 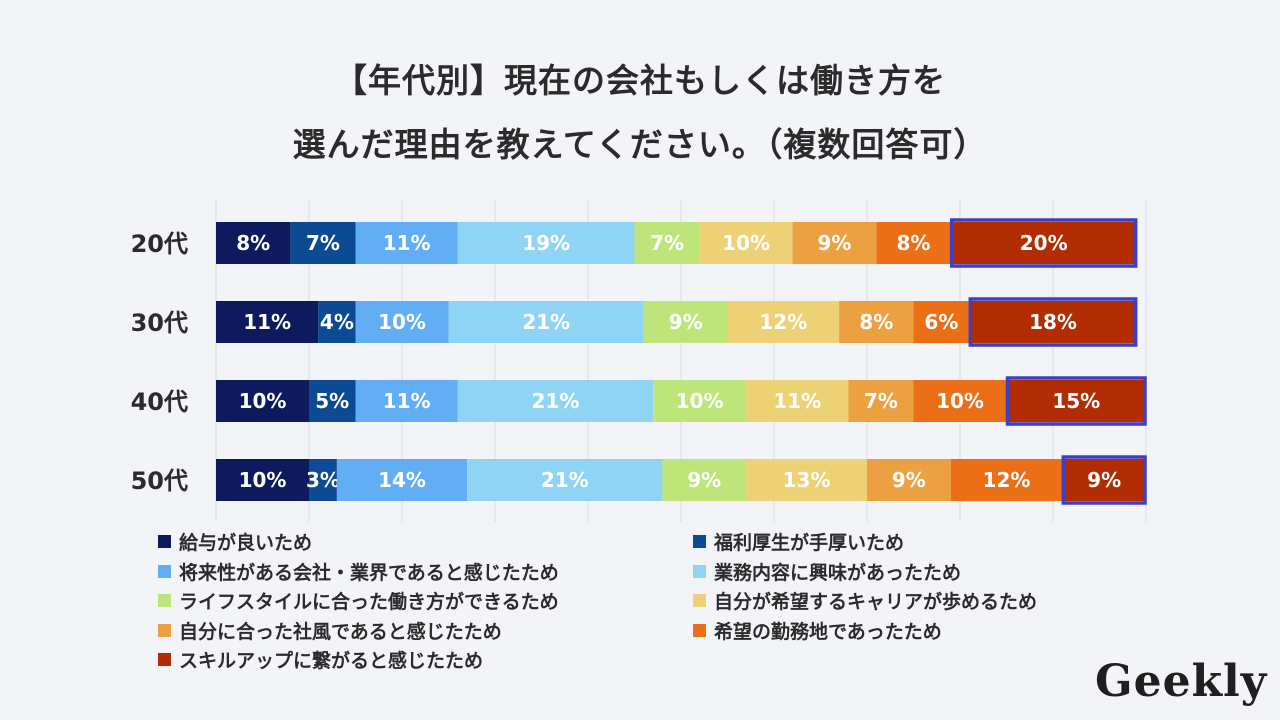 I want to click on data-label: 18%, so click(x=1053, y=322).